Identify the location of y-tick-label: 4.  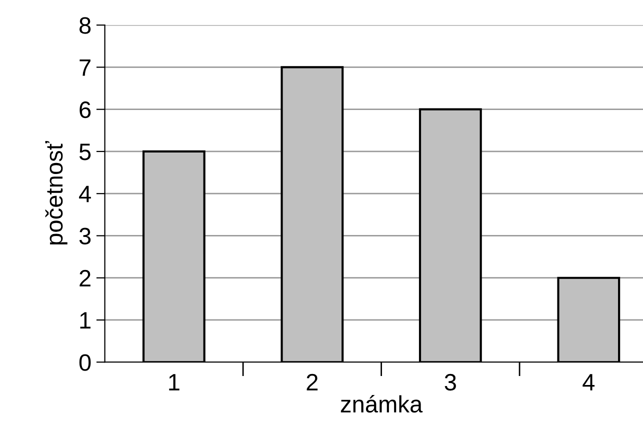
(85, 194).